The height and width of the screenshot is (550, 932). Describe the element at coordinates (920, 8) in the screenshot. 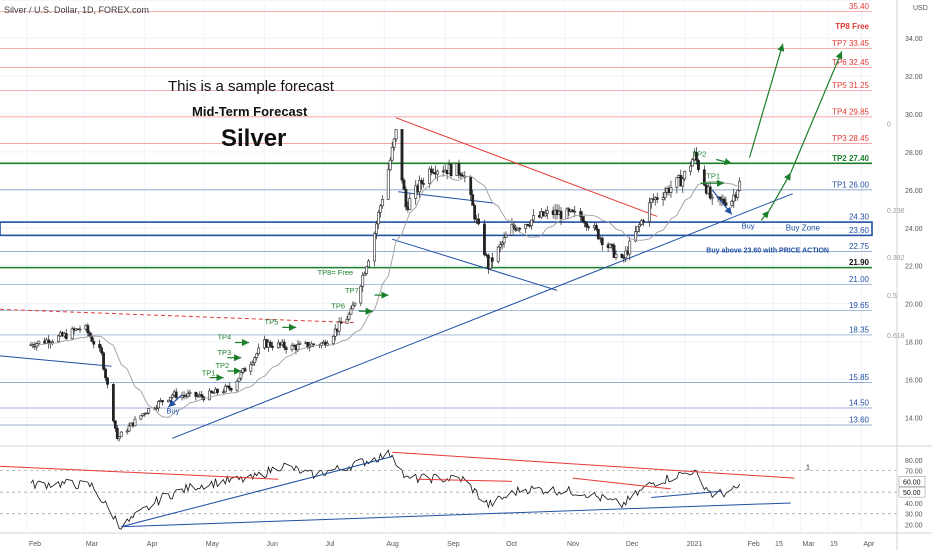

I see `currency-label: USD` at that location.